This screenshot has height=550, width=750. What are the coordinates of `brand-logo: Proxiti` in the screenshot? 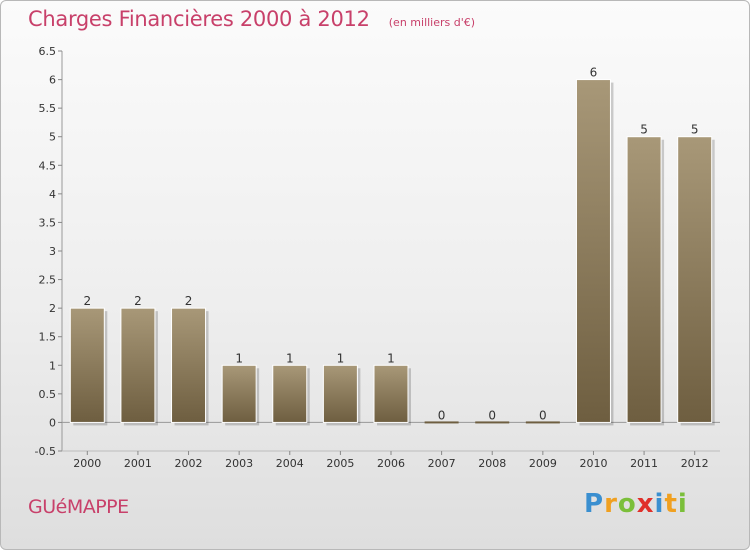 It's located at (636, 504).